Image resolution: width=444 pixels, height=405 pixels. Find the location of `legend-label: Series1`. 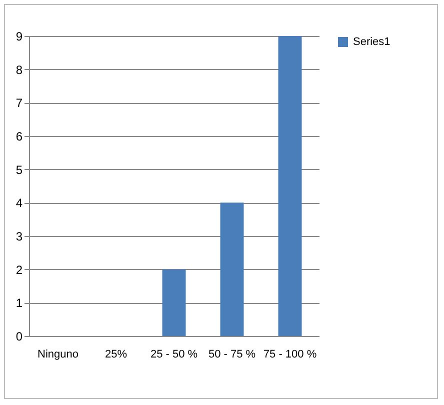

legend-label: Series1 is located at coordinates (371, 42).